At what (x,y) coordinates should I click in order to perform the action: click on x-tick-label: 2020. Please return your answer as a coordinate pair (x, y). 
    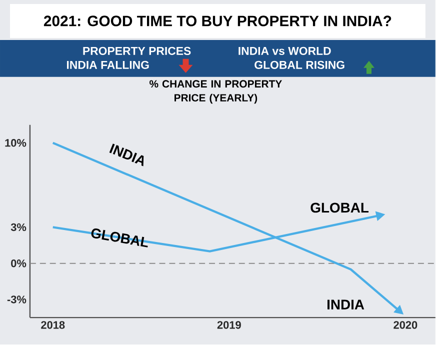
    Looking at the image, I should click on (406, 325).